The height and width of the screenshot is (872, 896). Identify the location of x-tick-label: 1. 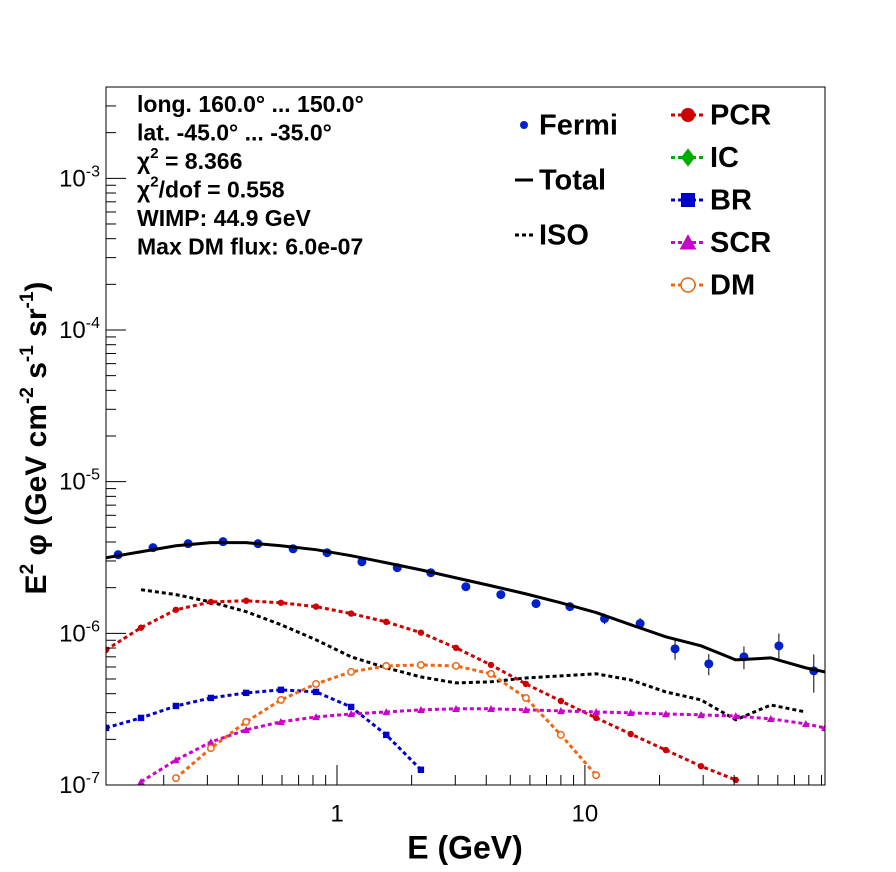
(336, 813).